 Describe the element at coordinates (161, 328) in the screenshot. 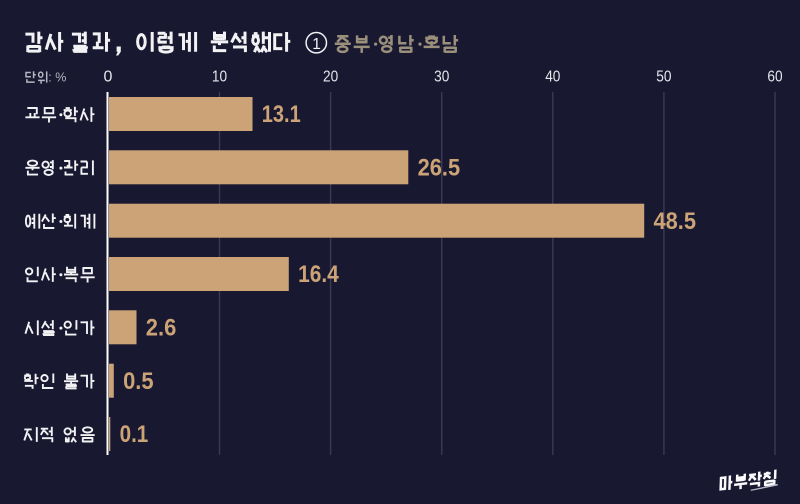

I see `svg-text: 2.6` at that location.